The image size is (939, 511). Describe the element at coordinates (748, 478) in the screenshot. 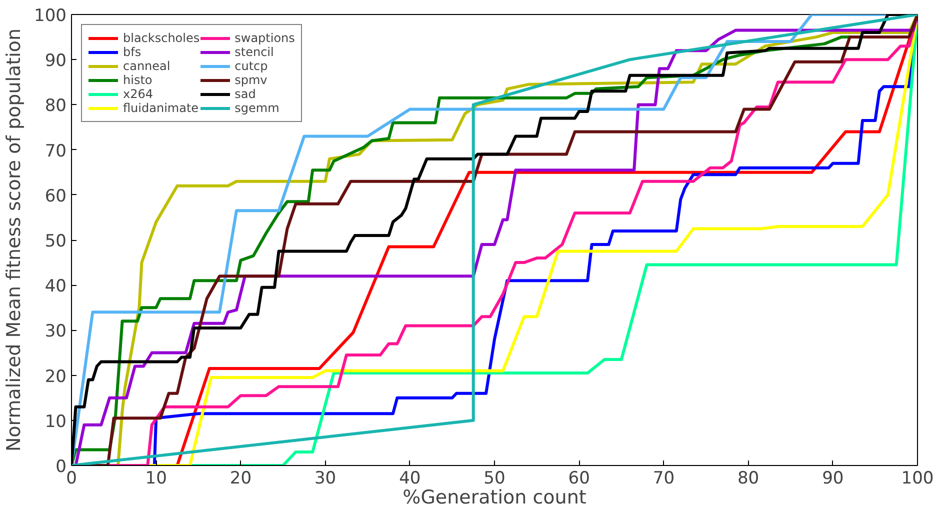

I see `x-tick-label: 80` at that location.